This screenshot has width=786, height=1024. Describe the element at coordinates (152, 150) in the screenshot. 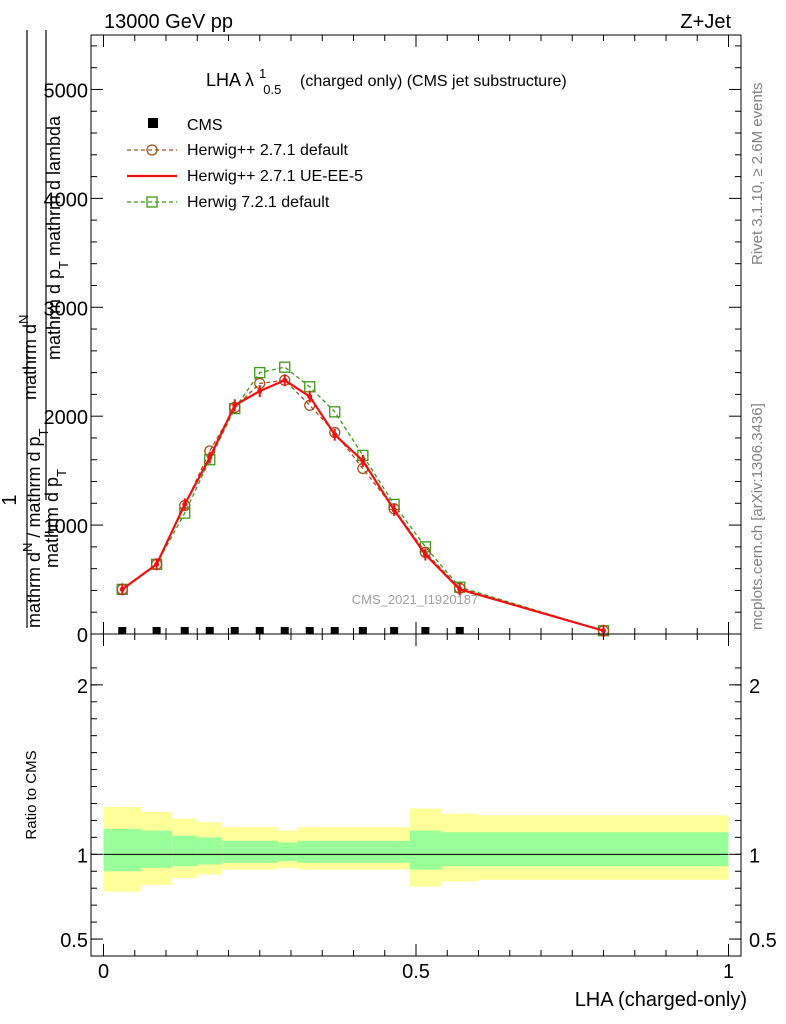

I see `legend-marker-herwig-pp-default` at that location.